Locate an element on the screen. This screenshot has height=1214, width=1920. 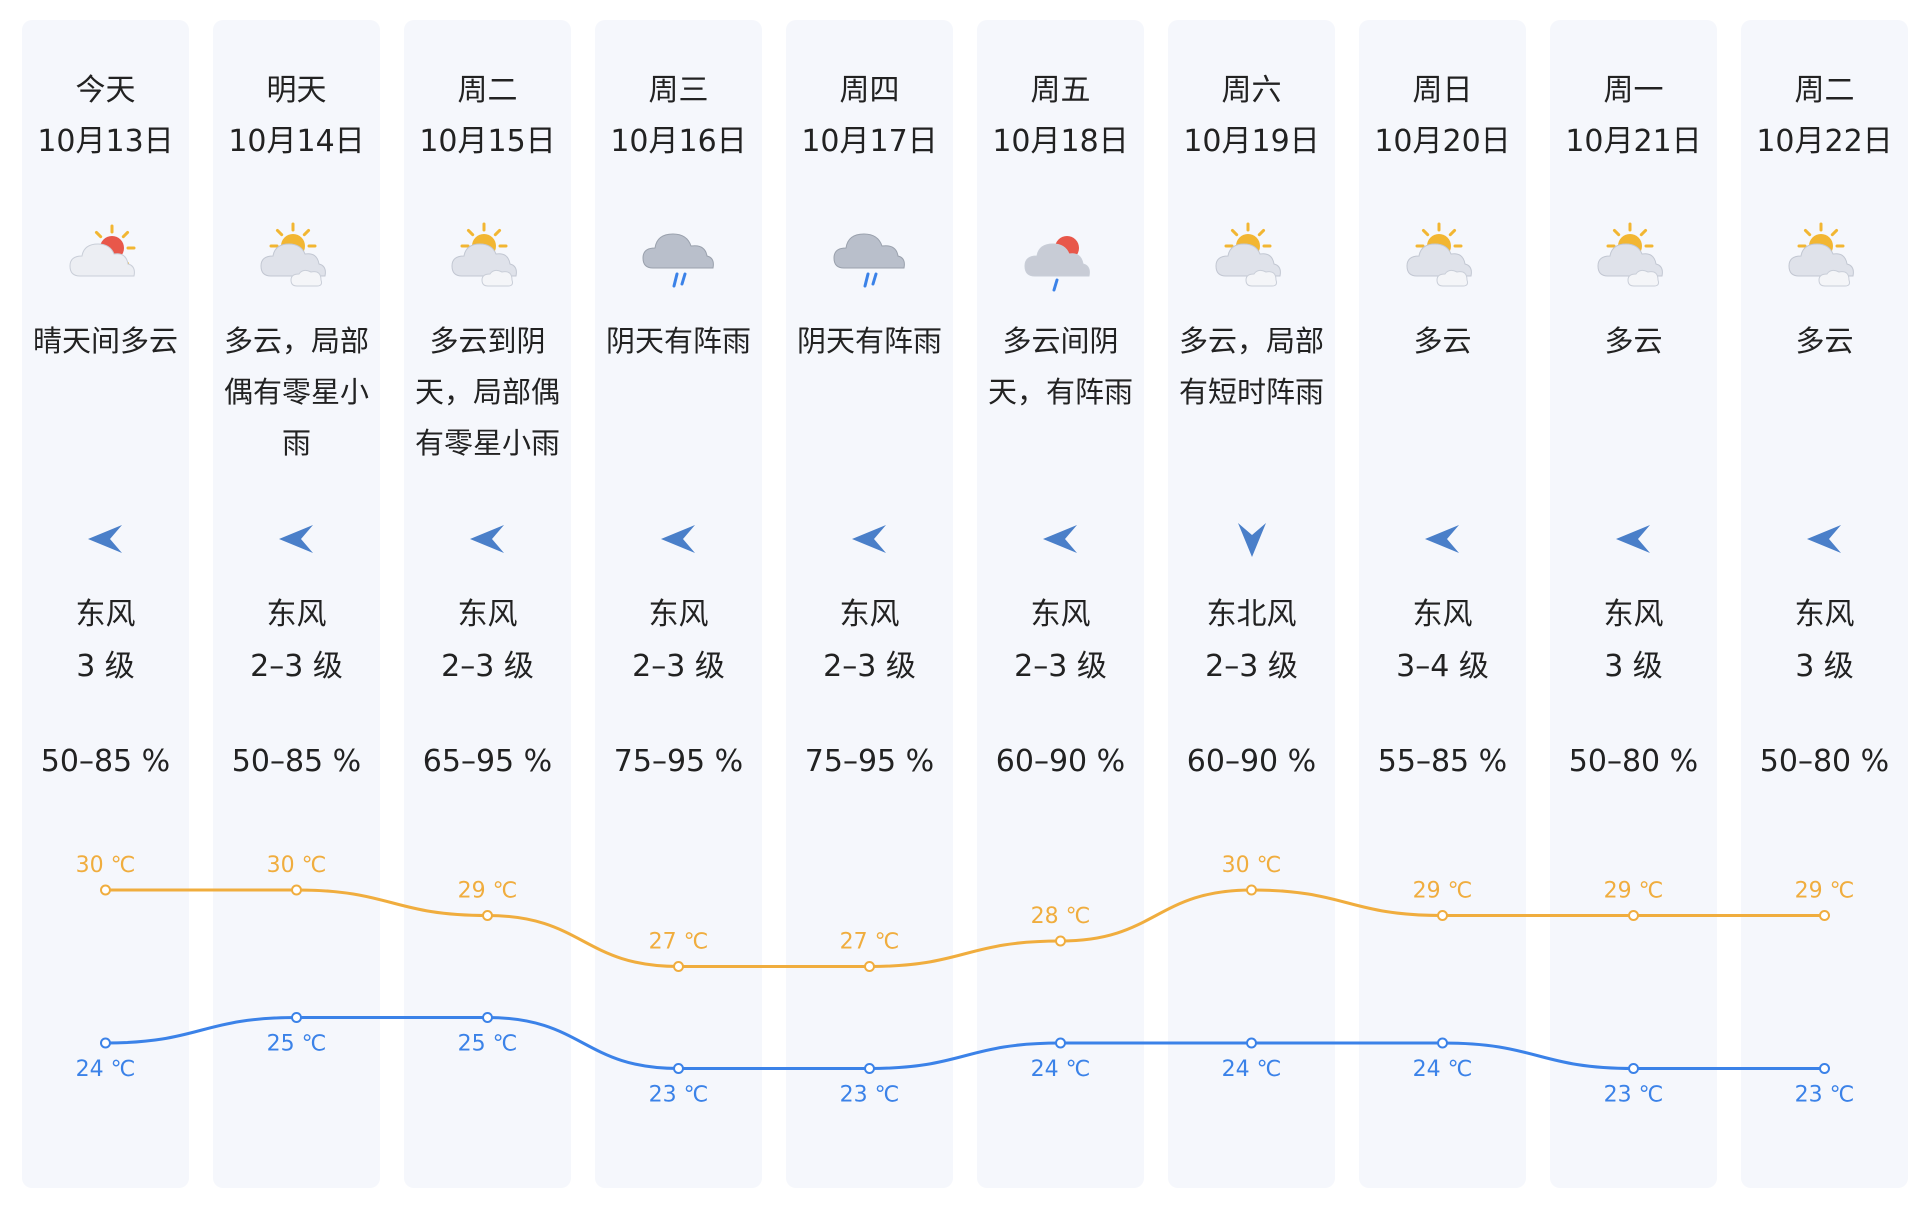
day-name: 周一 is located at coordinates (1633, 90).